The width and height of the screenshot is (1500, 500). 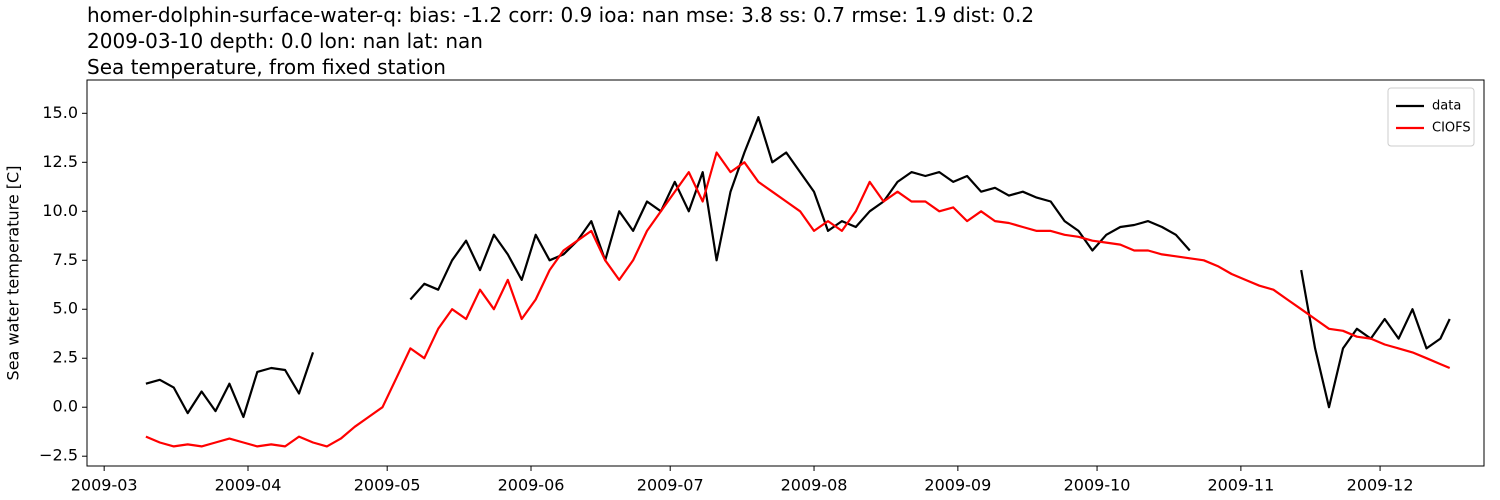 What do you see at coordinates (1380, 485) in the screenshot?
I see `x-tick-label: 2009-12` at bounding box center [1380, 485].